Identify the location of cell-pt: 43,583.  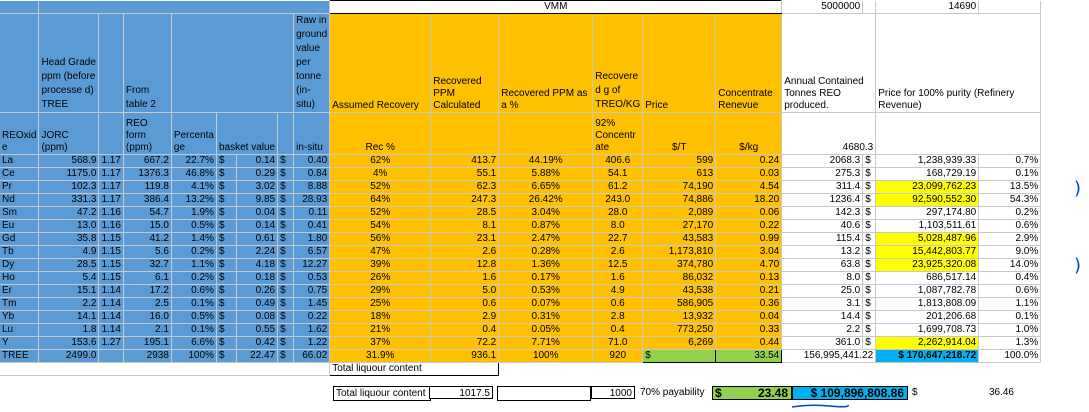
(679, 239).